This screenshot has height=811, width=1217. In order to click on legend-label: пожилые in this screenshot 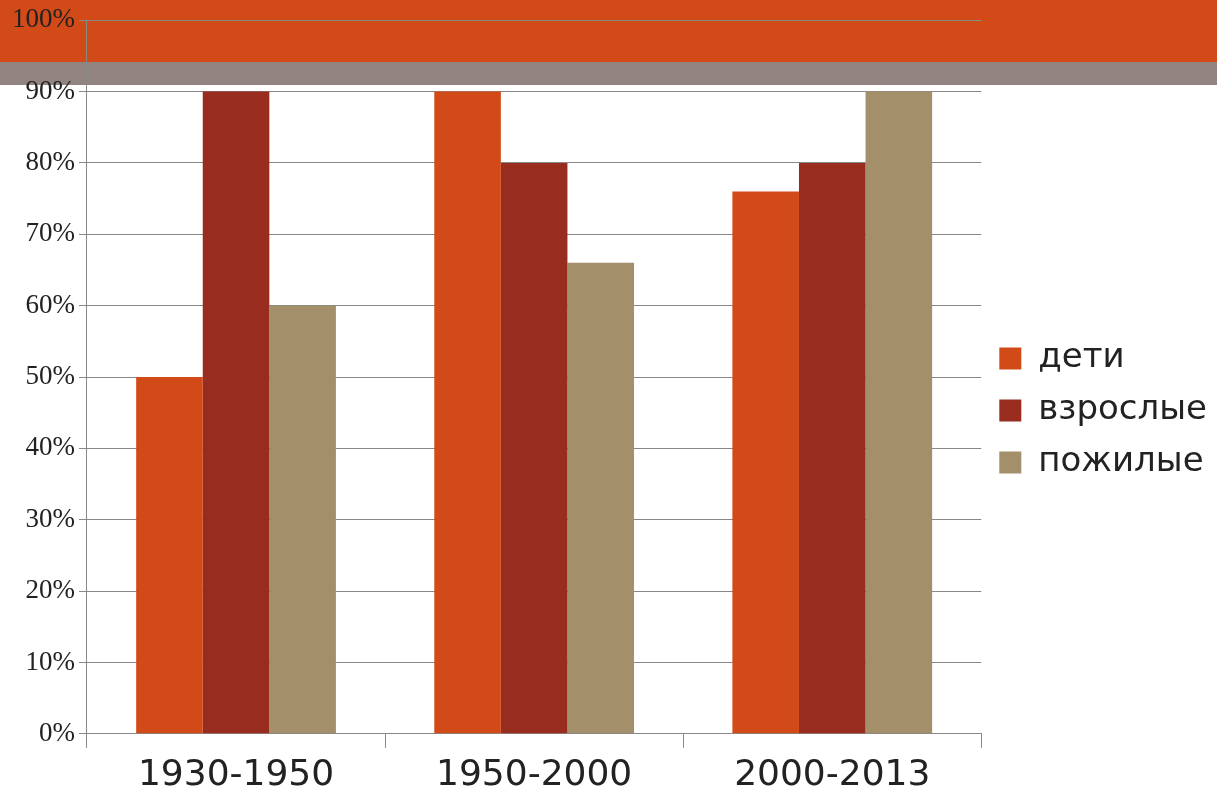, I will do `click(1121, 459)`.